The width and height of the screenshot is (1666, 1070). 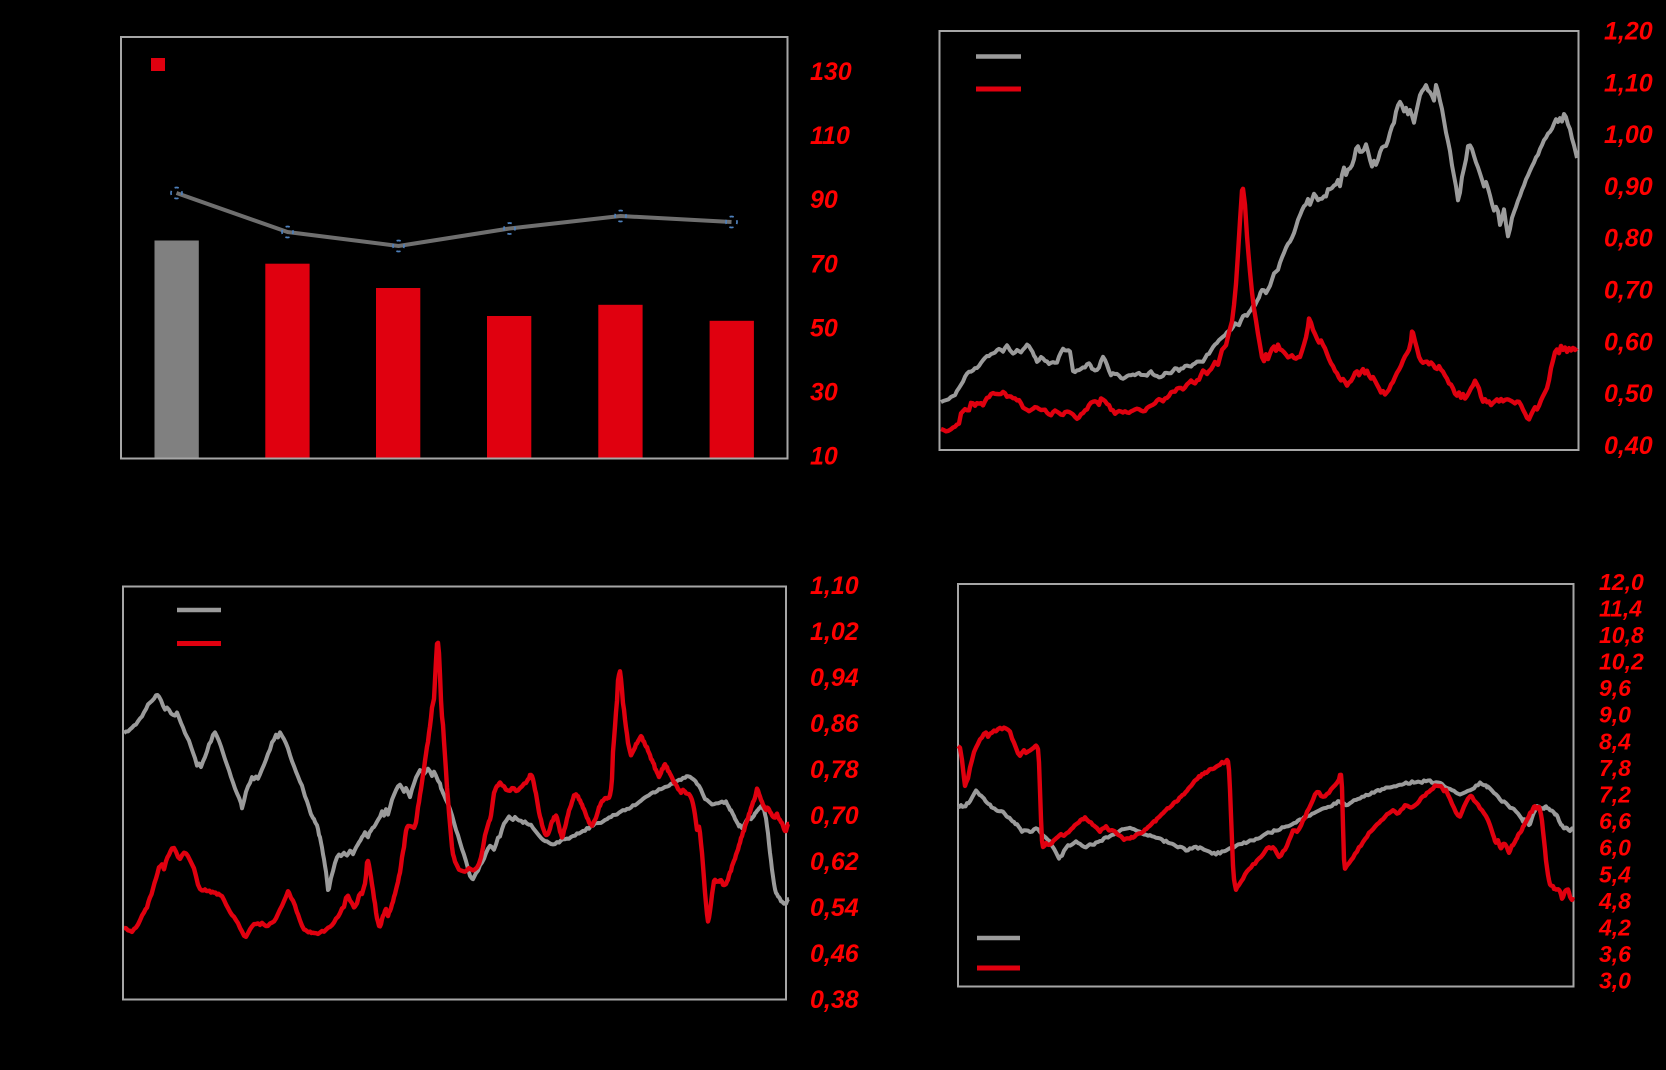 What do you see at coordinates (834, 862) in the screenshot?
I see `svg-text: 0,62` at bounding box center [834, 862].